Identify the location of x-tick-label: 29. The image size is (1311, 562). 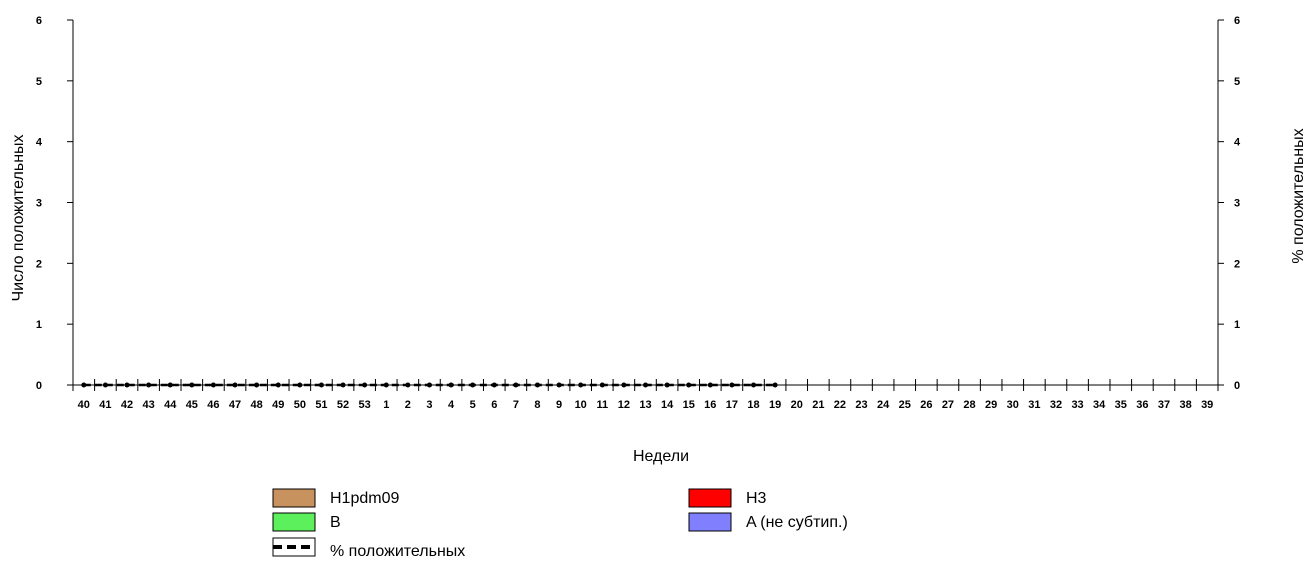
(991, 405).